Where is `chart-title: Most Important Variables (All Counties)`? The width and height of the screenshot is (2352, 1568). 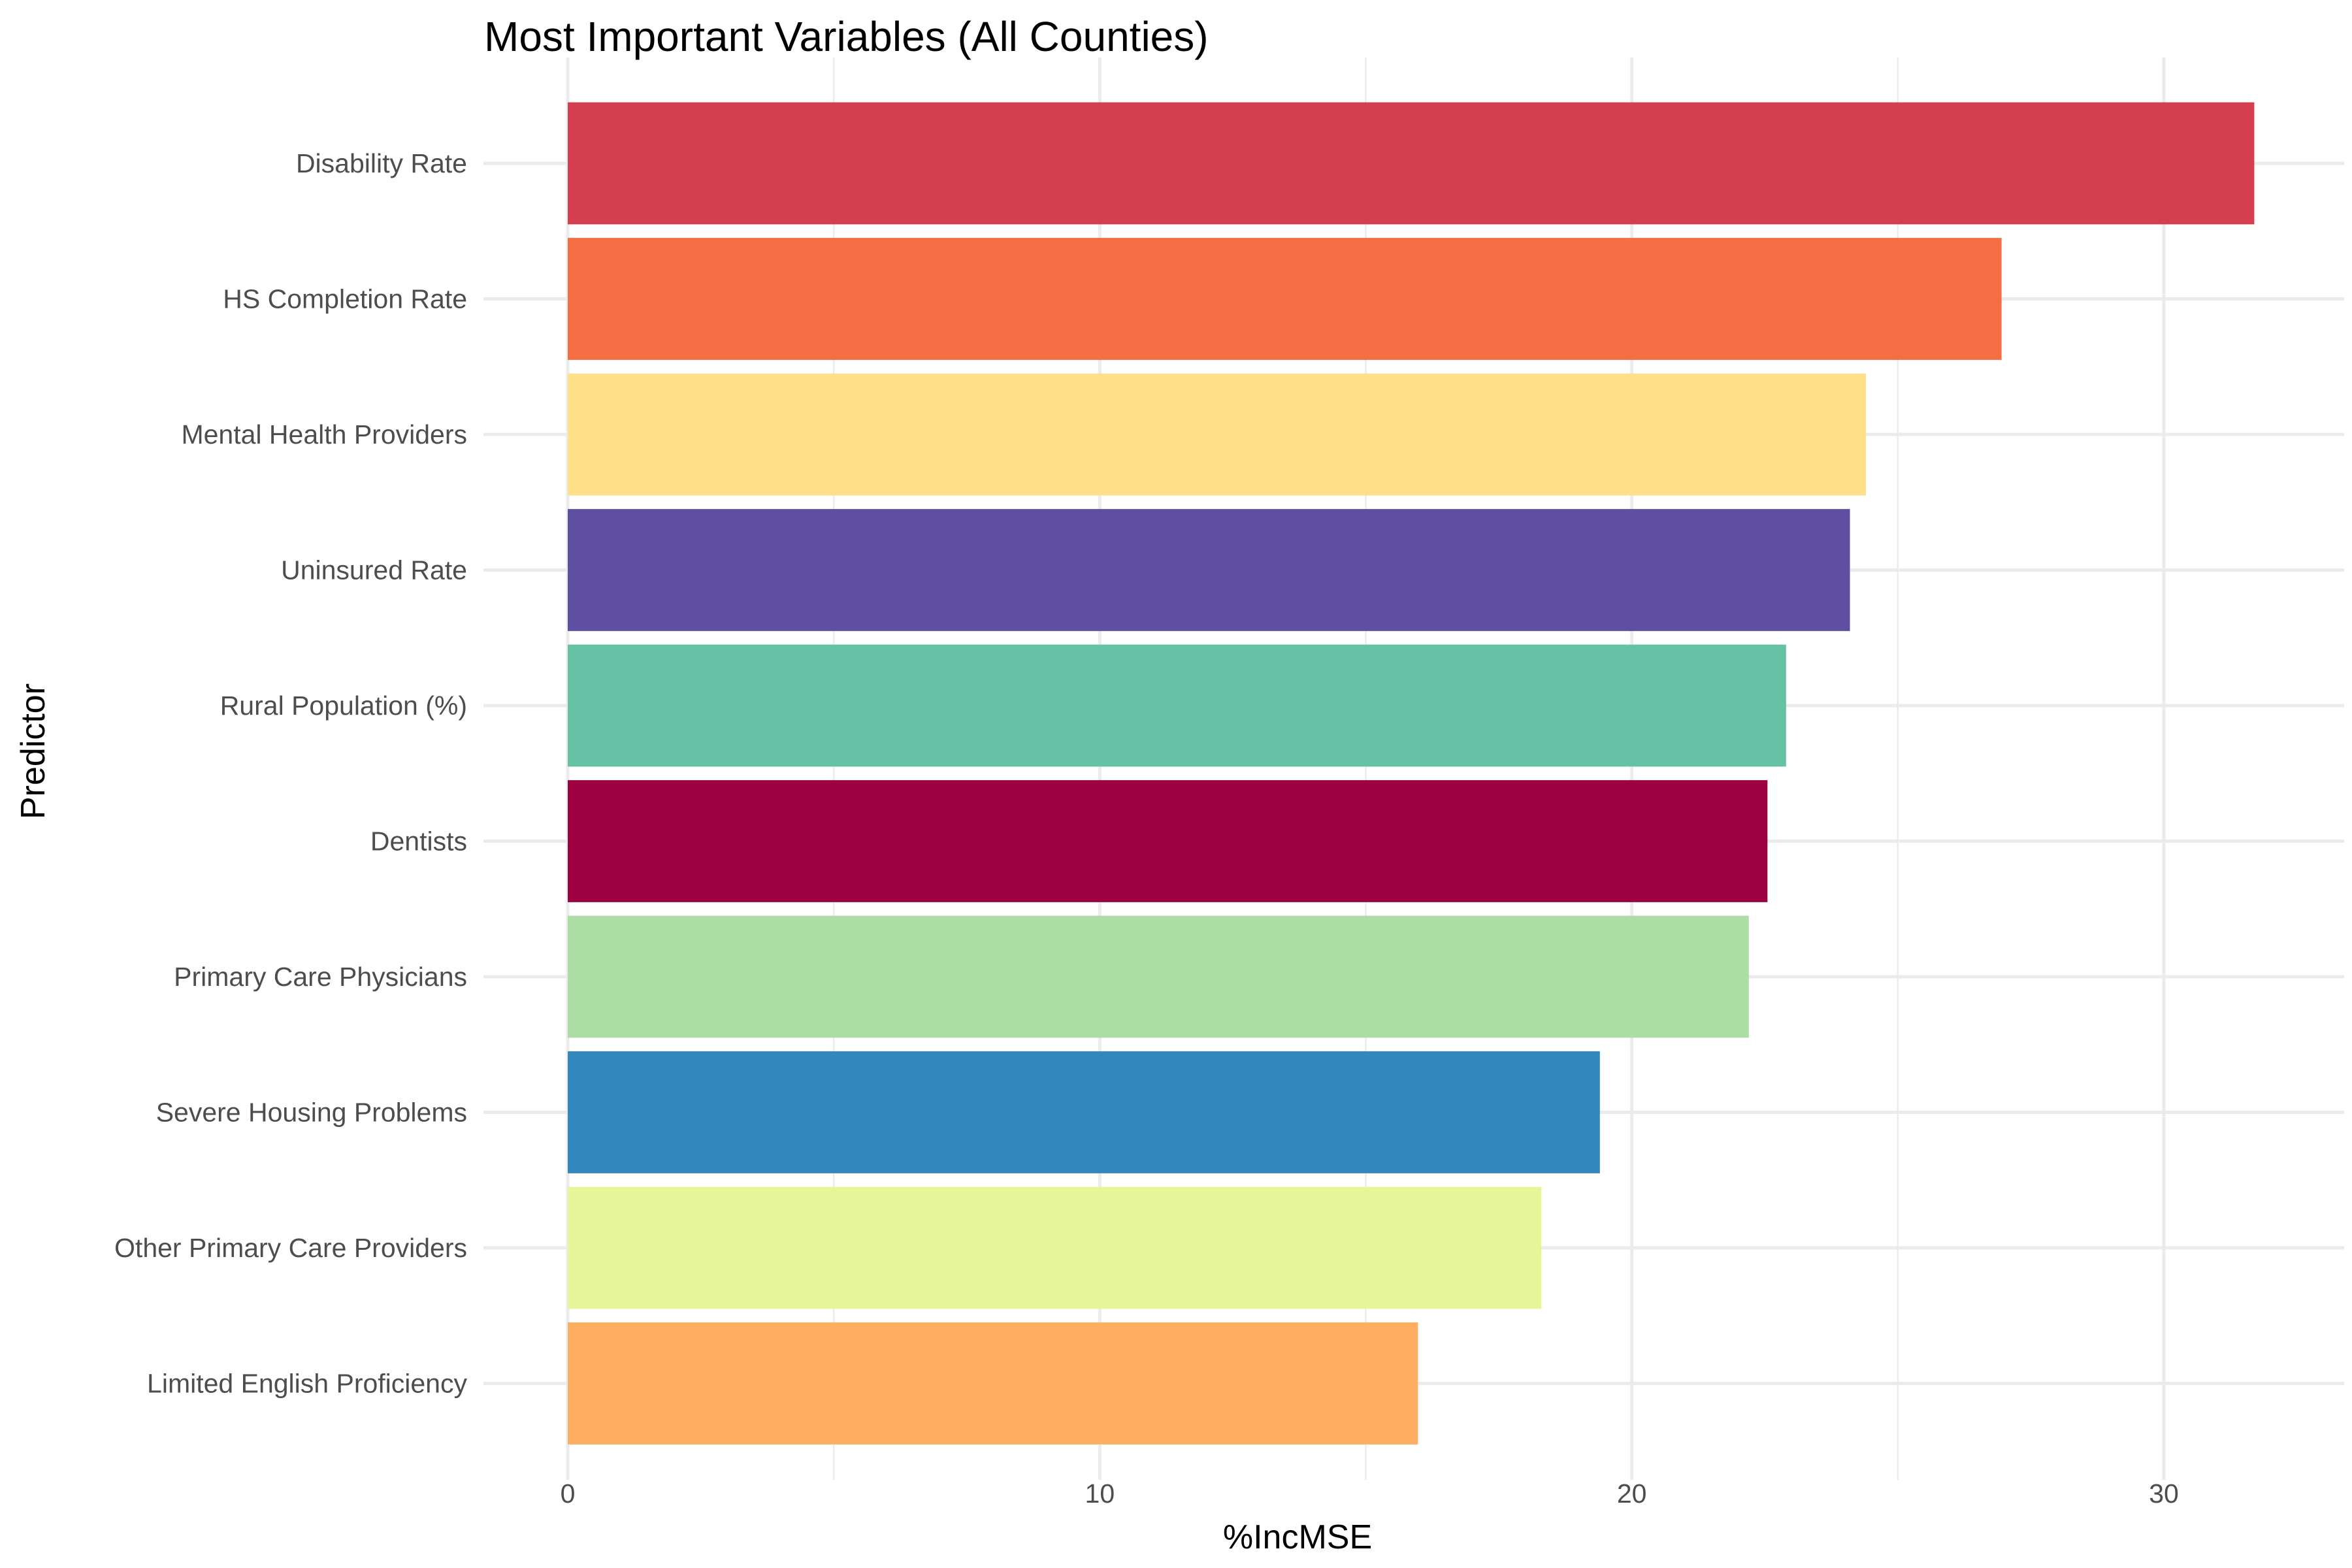
chart-title: Most Important Variables (All Counties) is located at coordinates (846, 36).